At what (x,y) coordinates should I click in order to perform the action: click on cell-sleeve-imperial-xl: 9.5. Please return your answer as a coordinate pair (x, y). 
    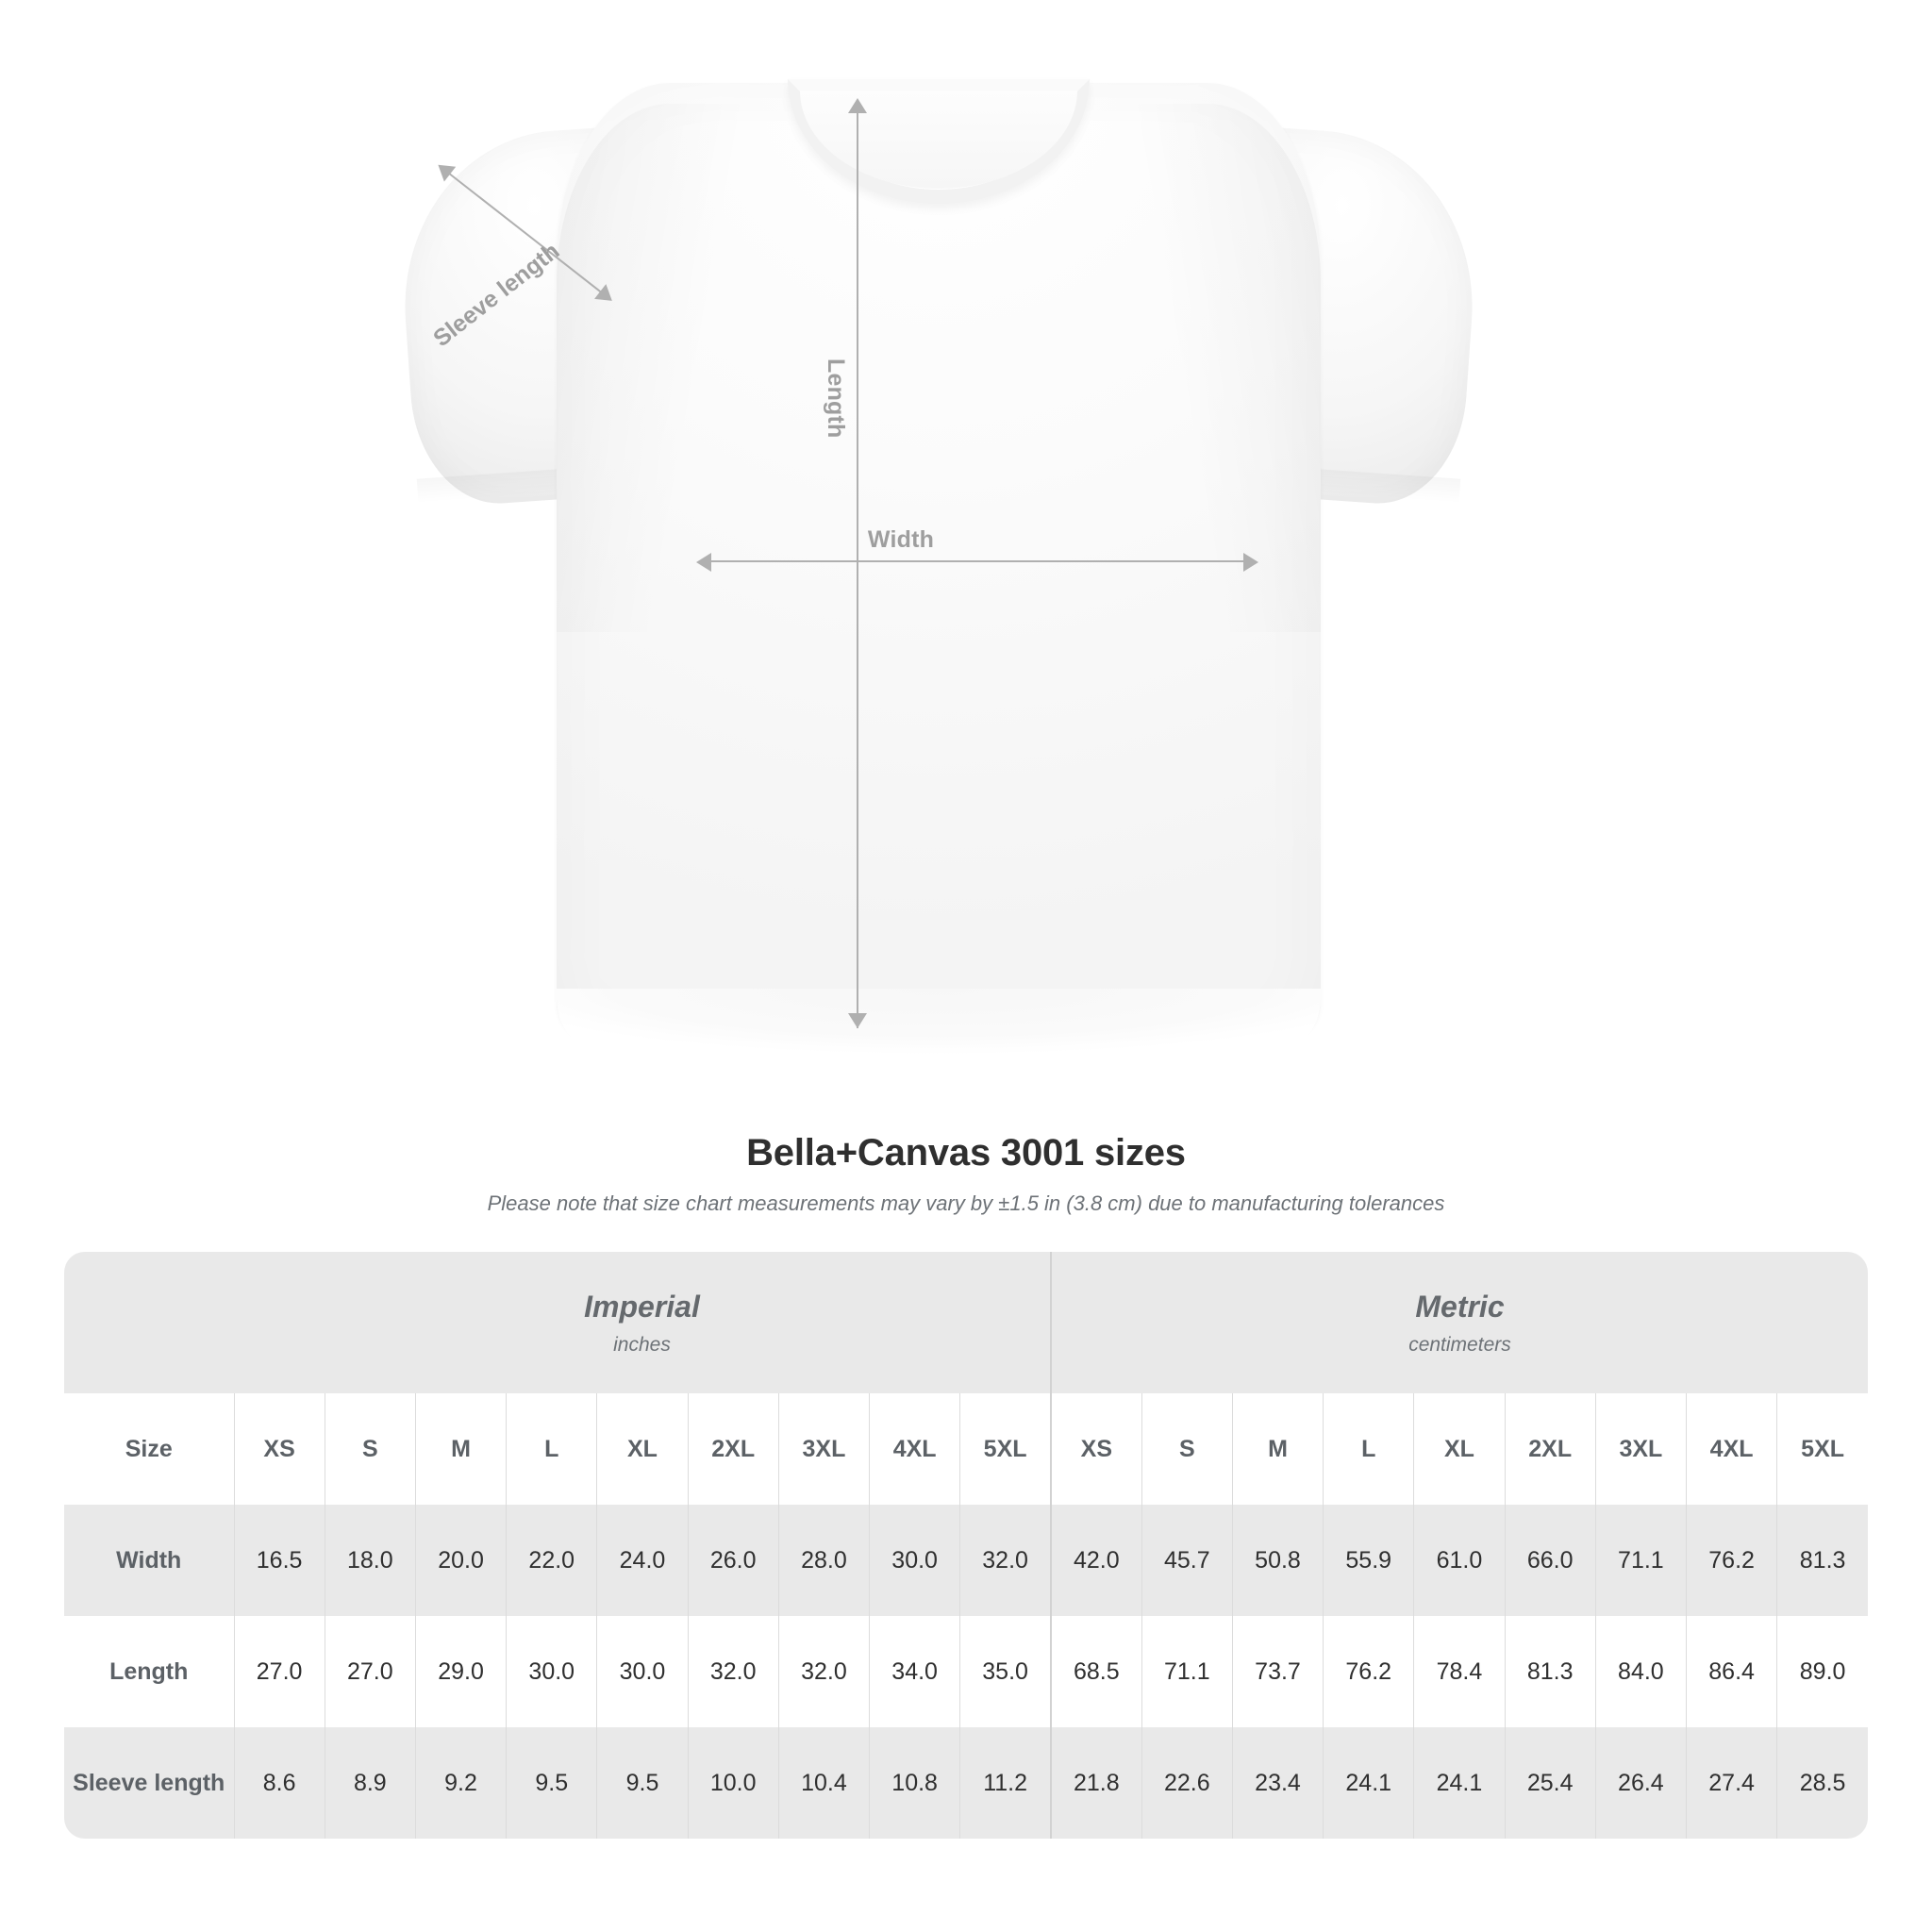
    Looking at the image, I should click on (643, 1783).